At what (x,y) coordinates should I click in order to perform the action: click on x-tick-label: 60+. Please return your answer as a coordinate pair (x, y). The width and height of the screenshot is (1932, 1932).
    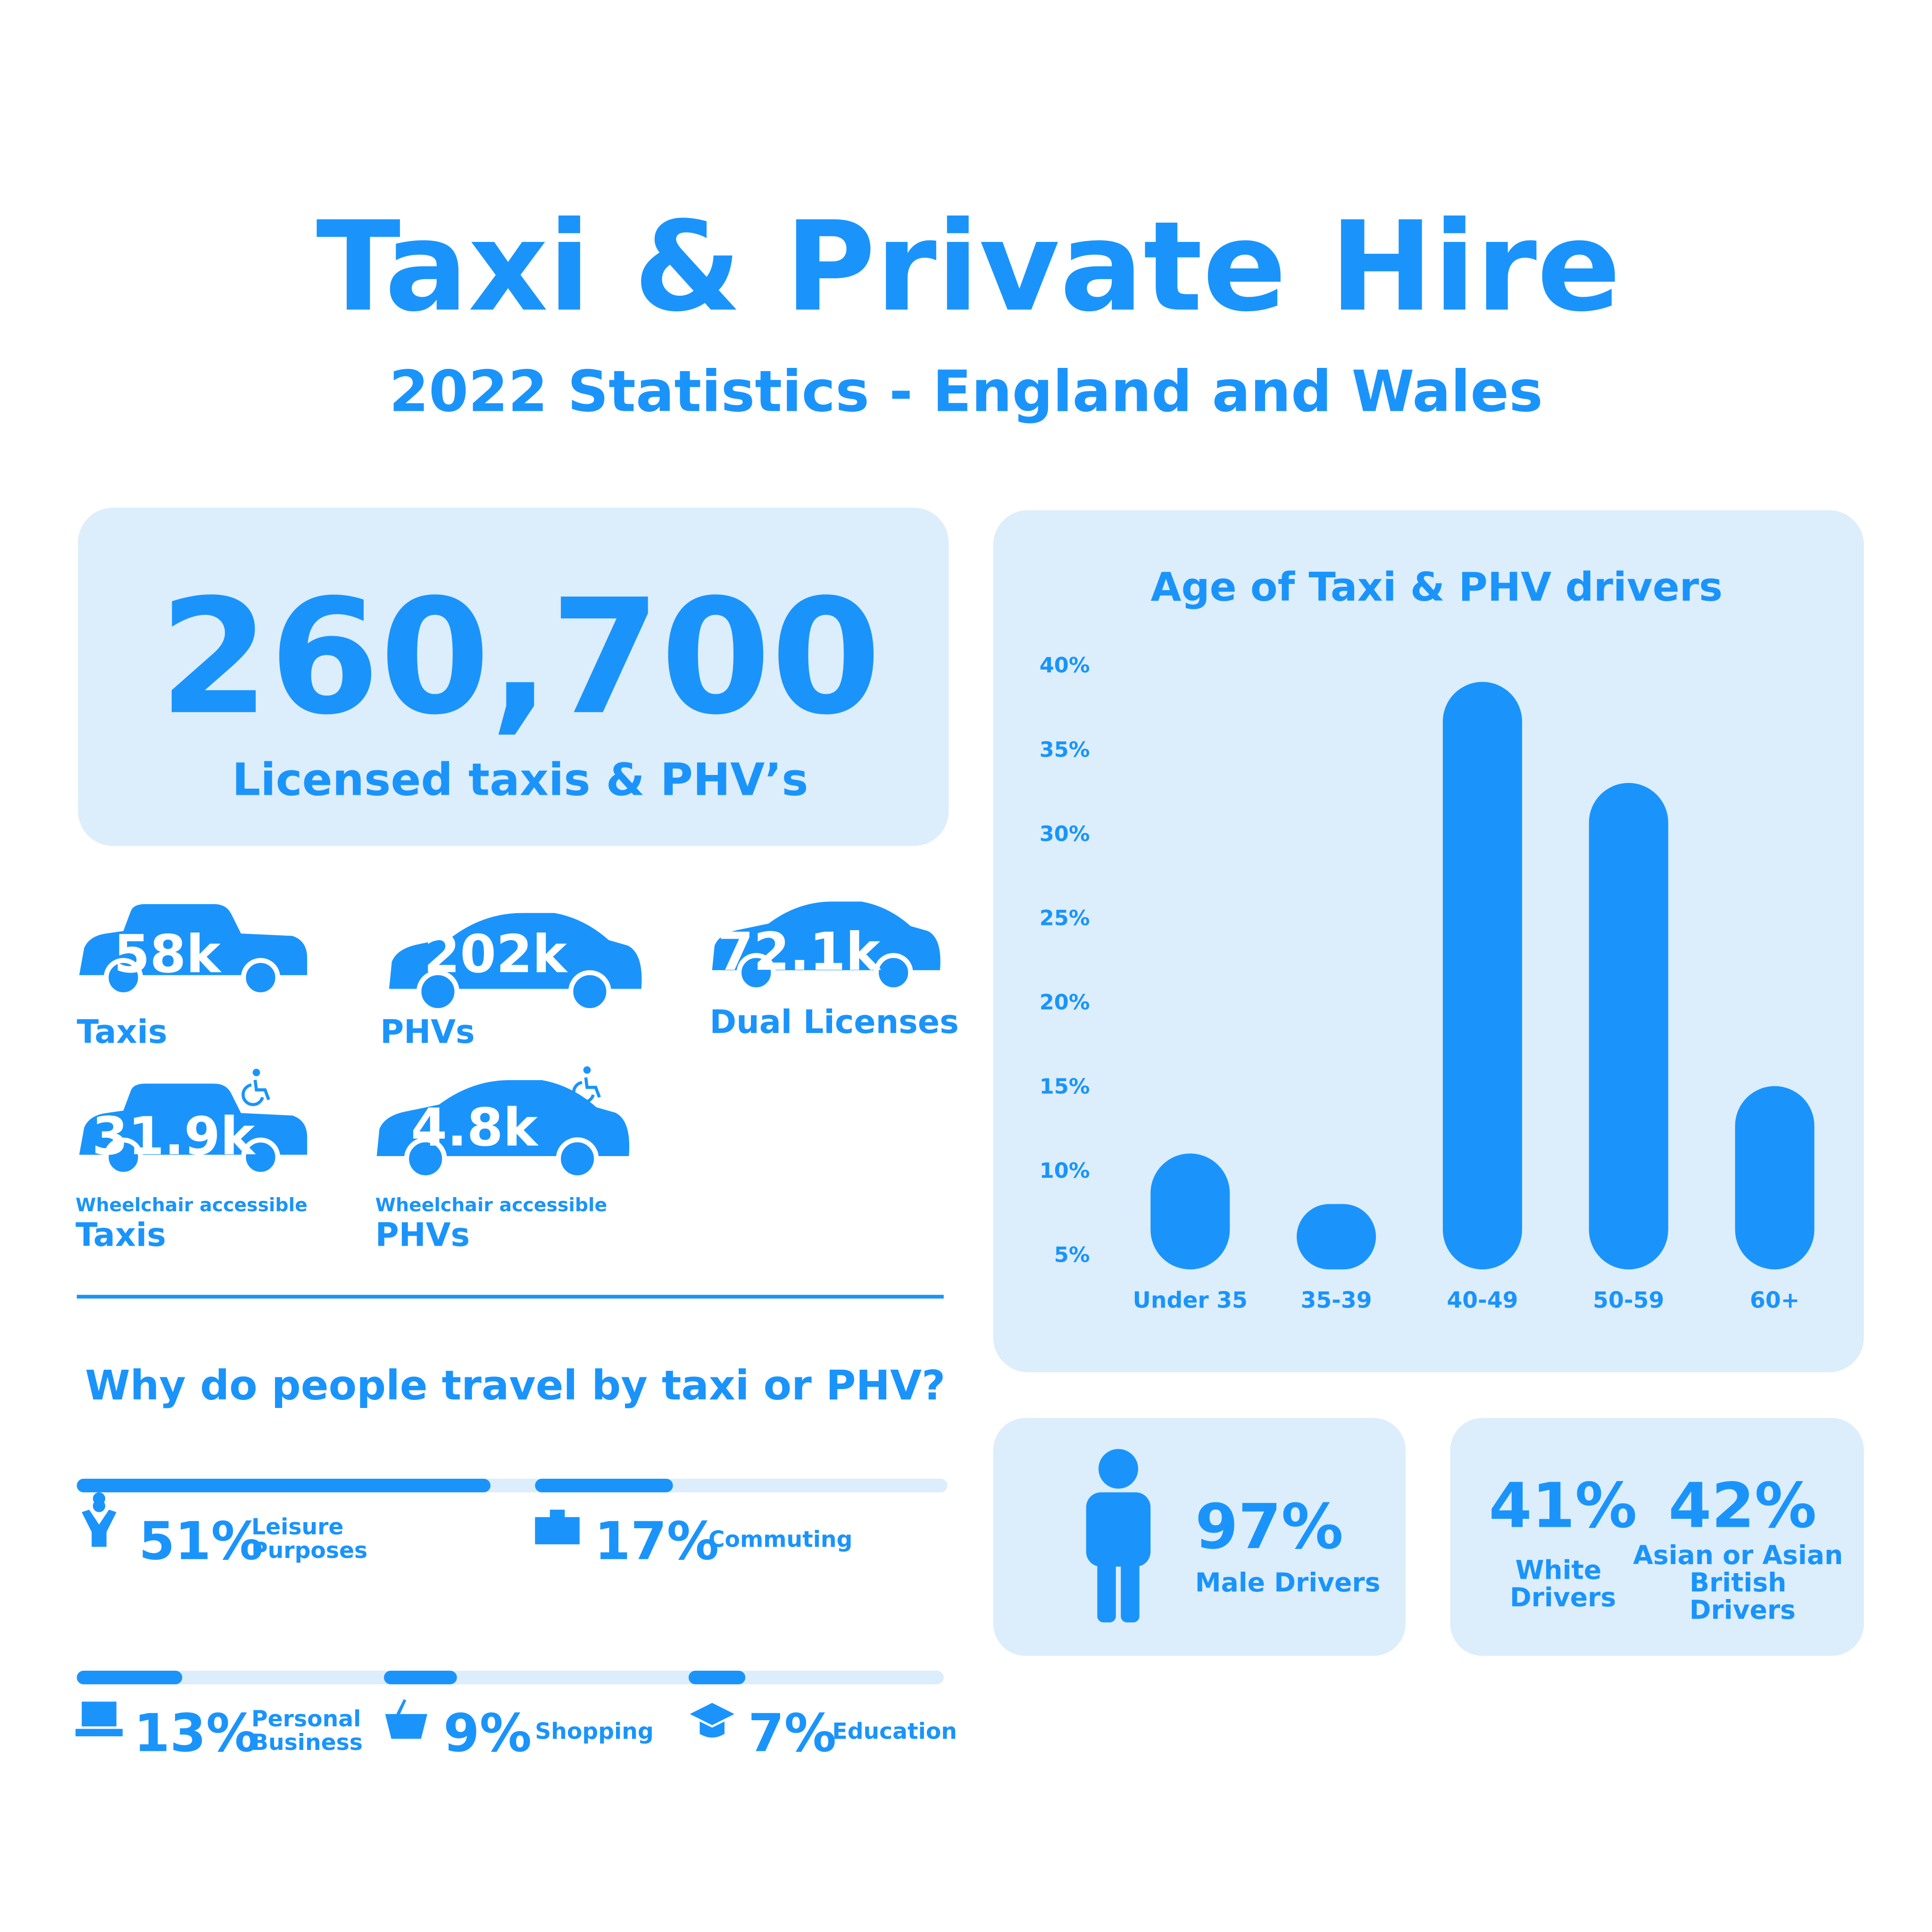
    Looking at the image, I should click on (1775, 1301).